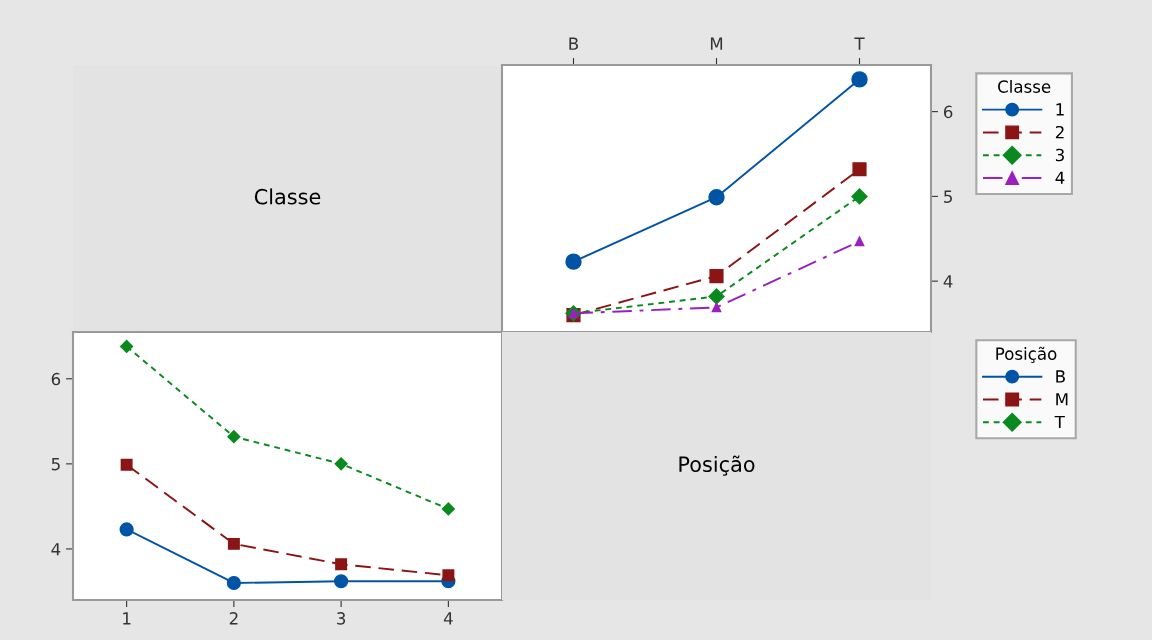 Image resolution: width=1152 pixels, height=640 pixels. What do you see at coordinates (341, 618) in the screenshot?
I see `x-tick-label: 3` at bounding box center [341, 618].